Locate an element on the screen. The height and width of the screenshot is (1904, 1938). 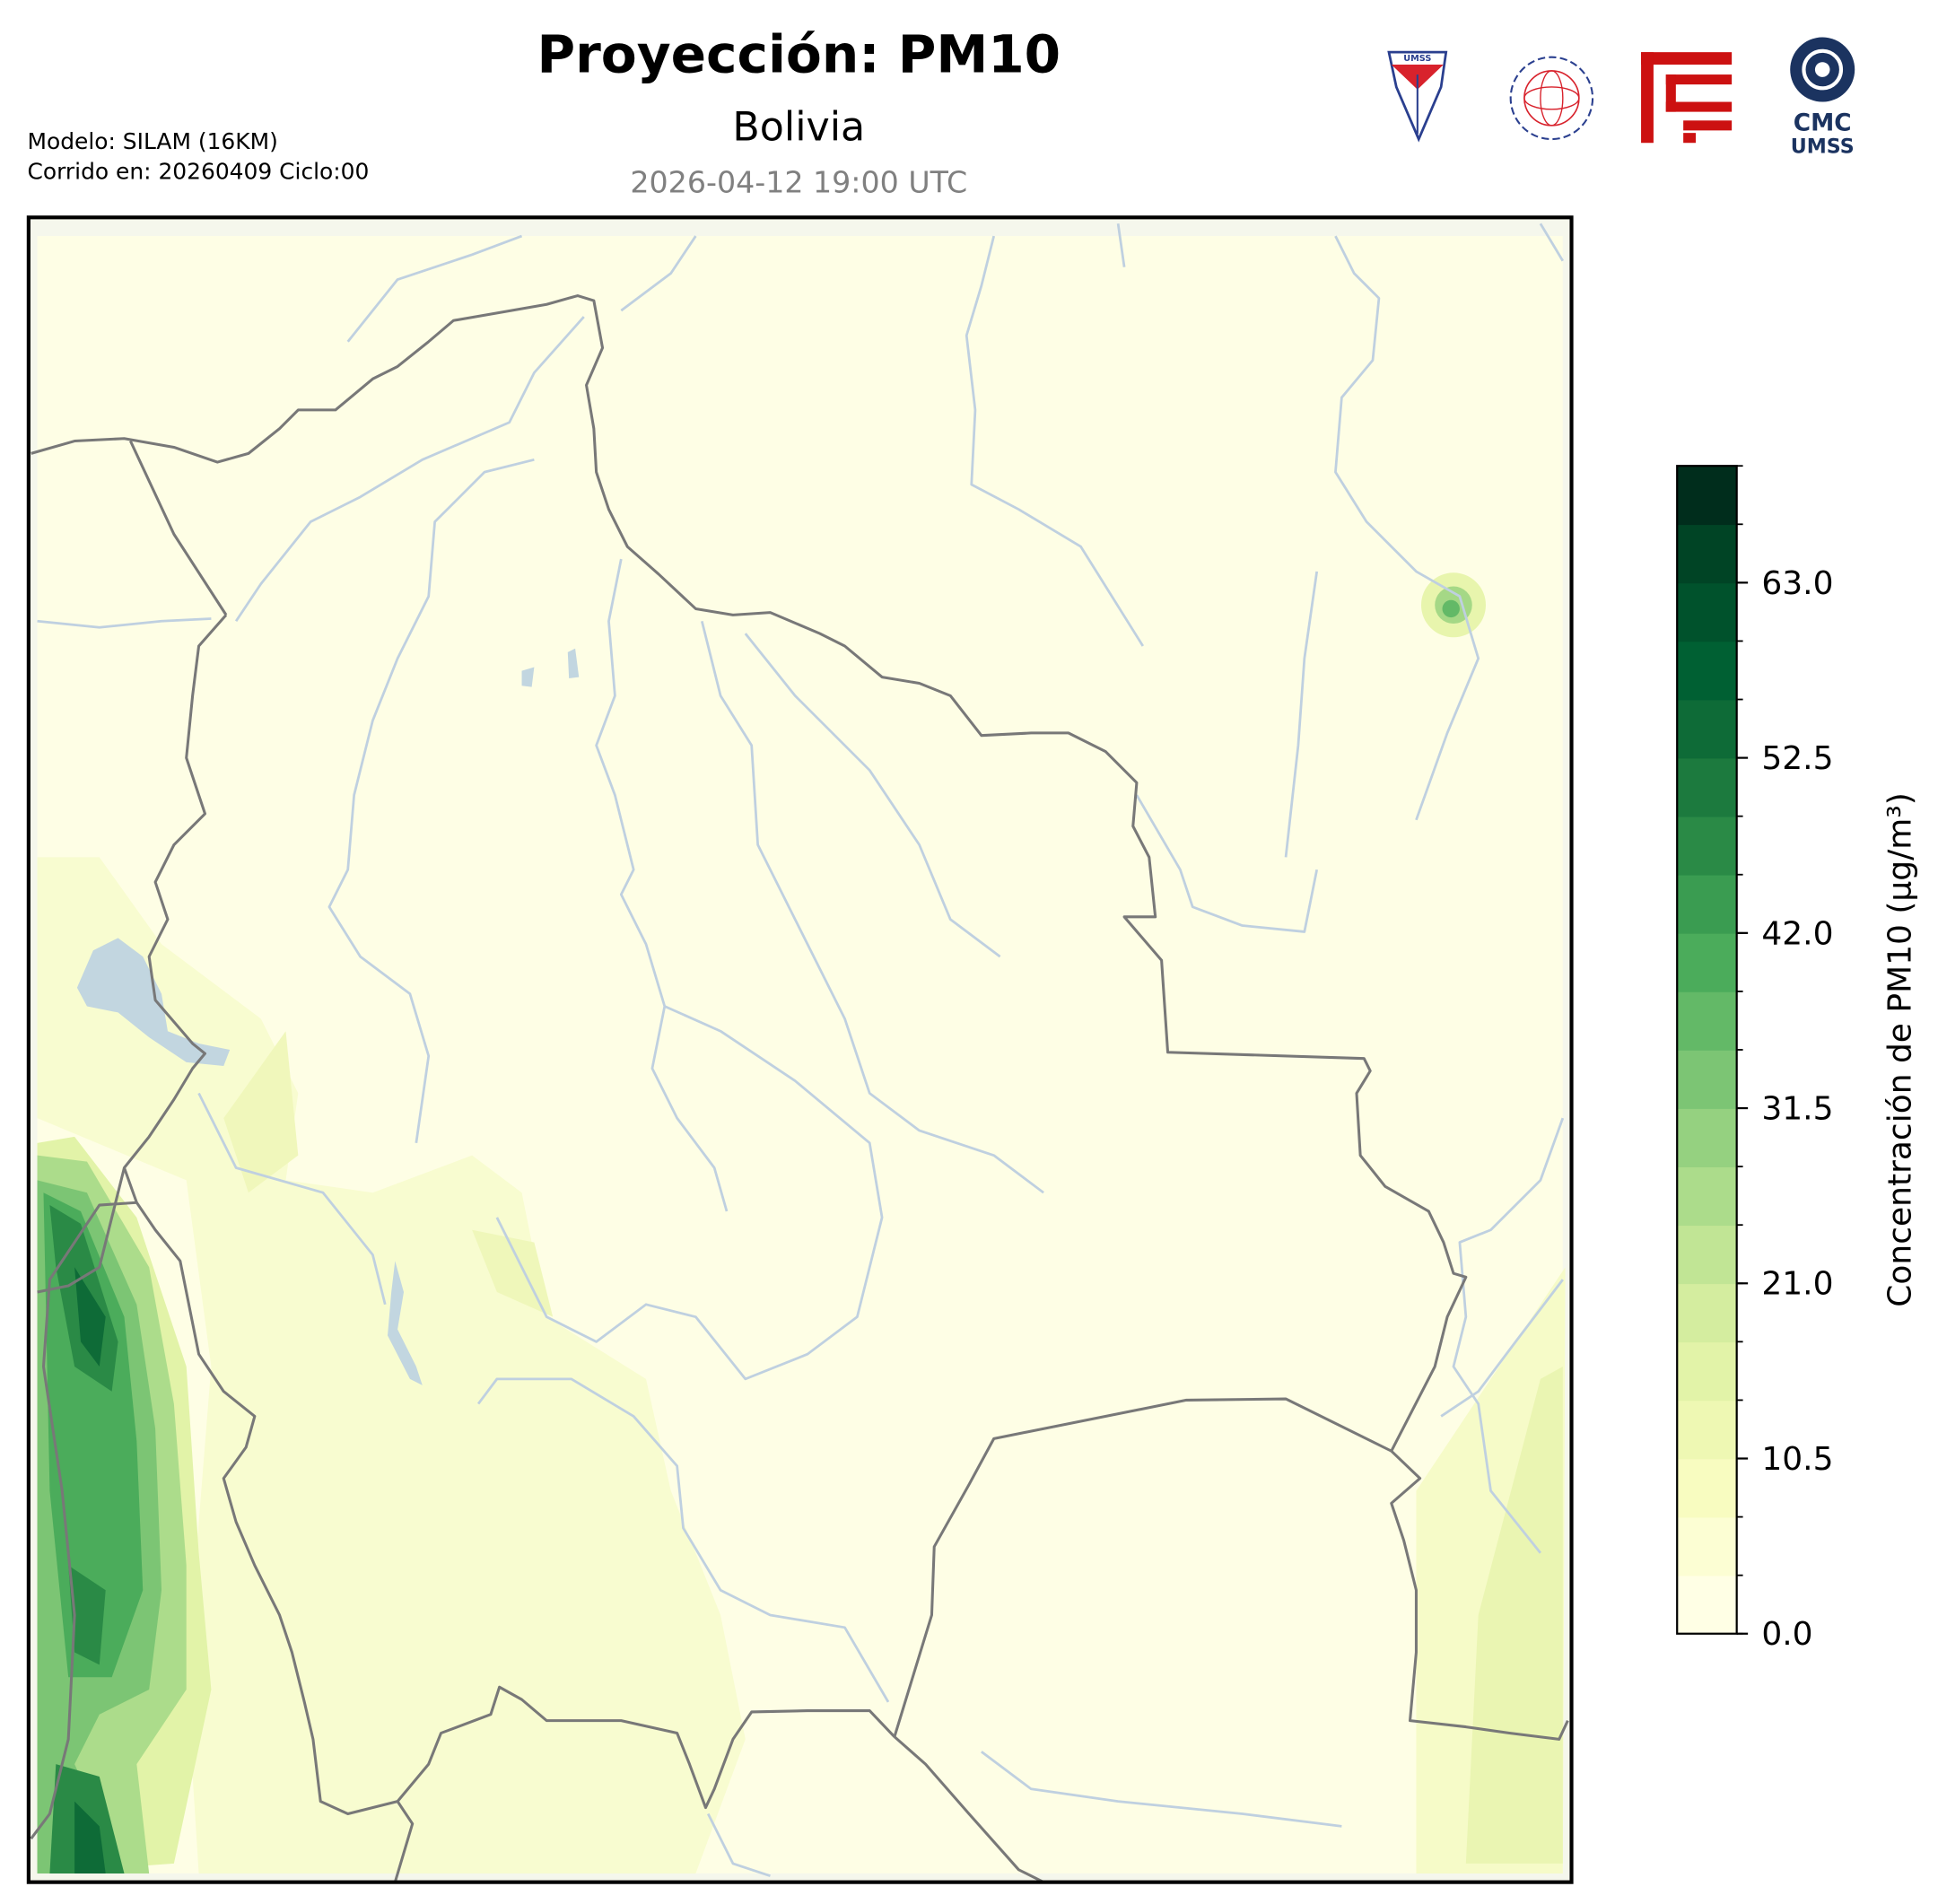
logo-cmc: CMC UMSS is located at coordinates (1823, 97).